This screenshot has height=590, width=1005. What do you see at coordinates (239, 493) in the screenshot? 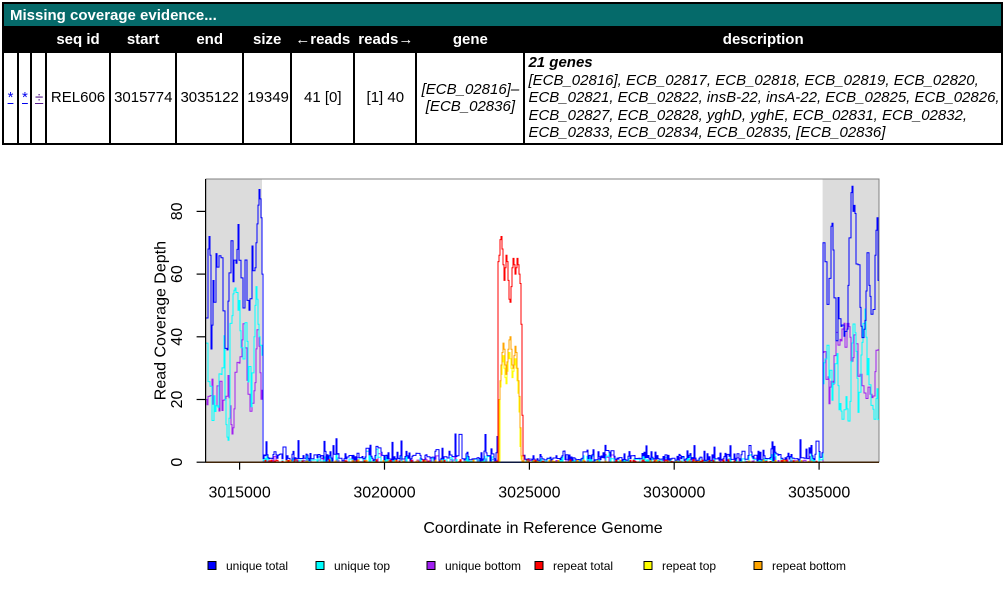
I see `svg-text: 3015000` at bounding box center [239, 493].